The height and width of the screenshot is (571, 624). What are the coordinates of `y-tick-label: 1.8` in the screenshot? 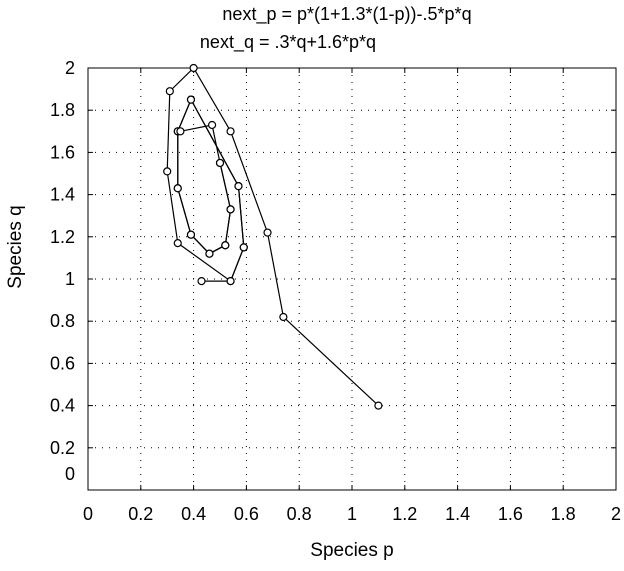 It's located at (62, 110).